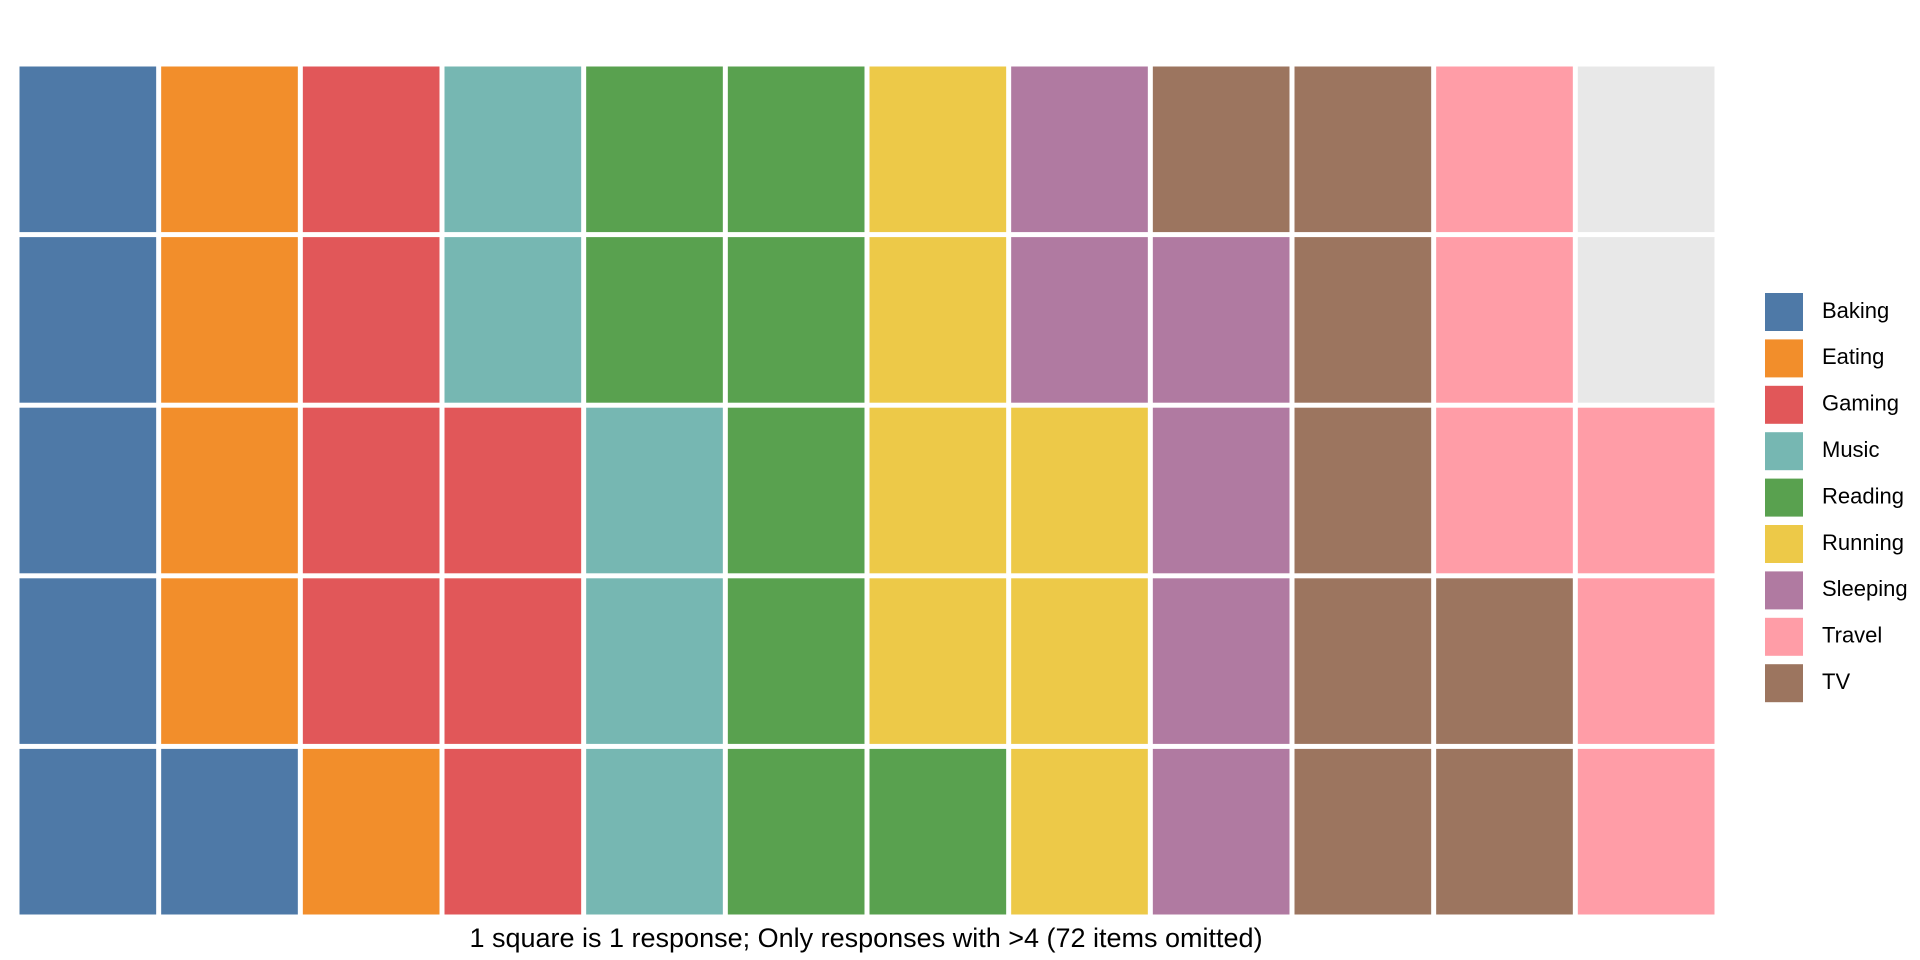 This screenshot has width=1920, height=960. I want to click on legend-label: Gaming, so click(1860, 403).